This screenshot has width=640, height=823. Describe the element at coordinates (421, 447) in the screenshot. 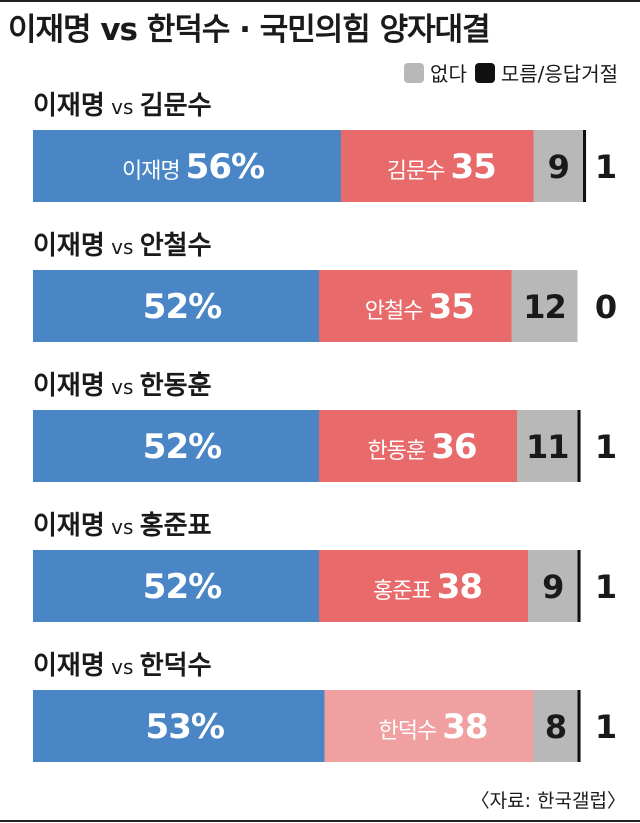

I see `bar-opponent-label: 한동훈 36` at that location.